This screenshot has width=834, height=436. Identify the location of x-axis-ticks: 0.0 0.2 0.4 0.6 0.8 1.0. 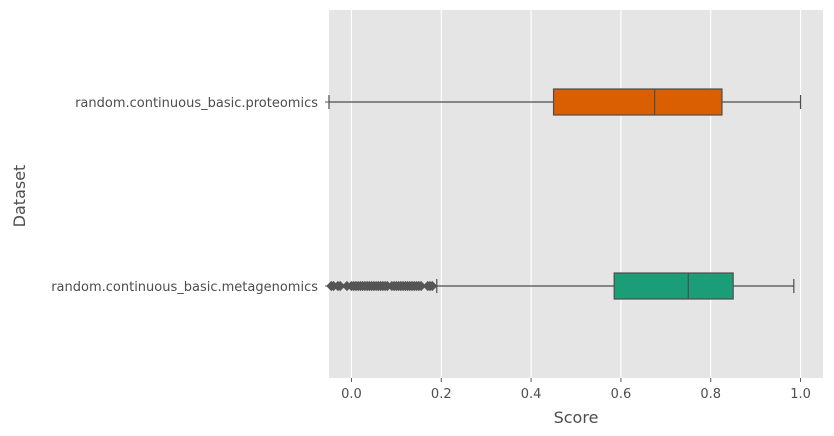
(576, 390).